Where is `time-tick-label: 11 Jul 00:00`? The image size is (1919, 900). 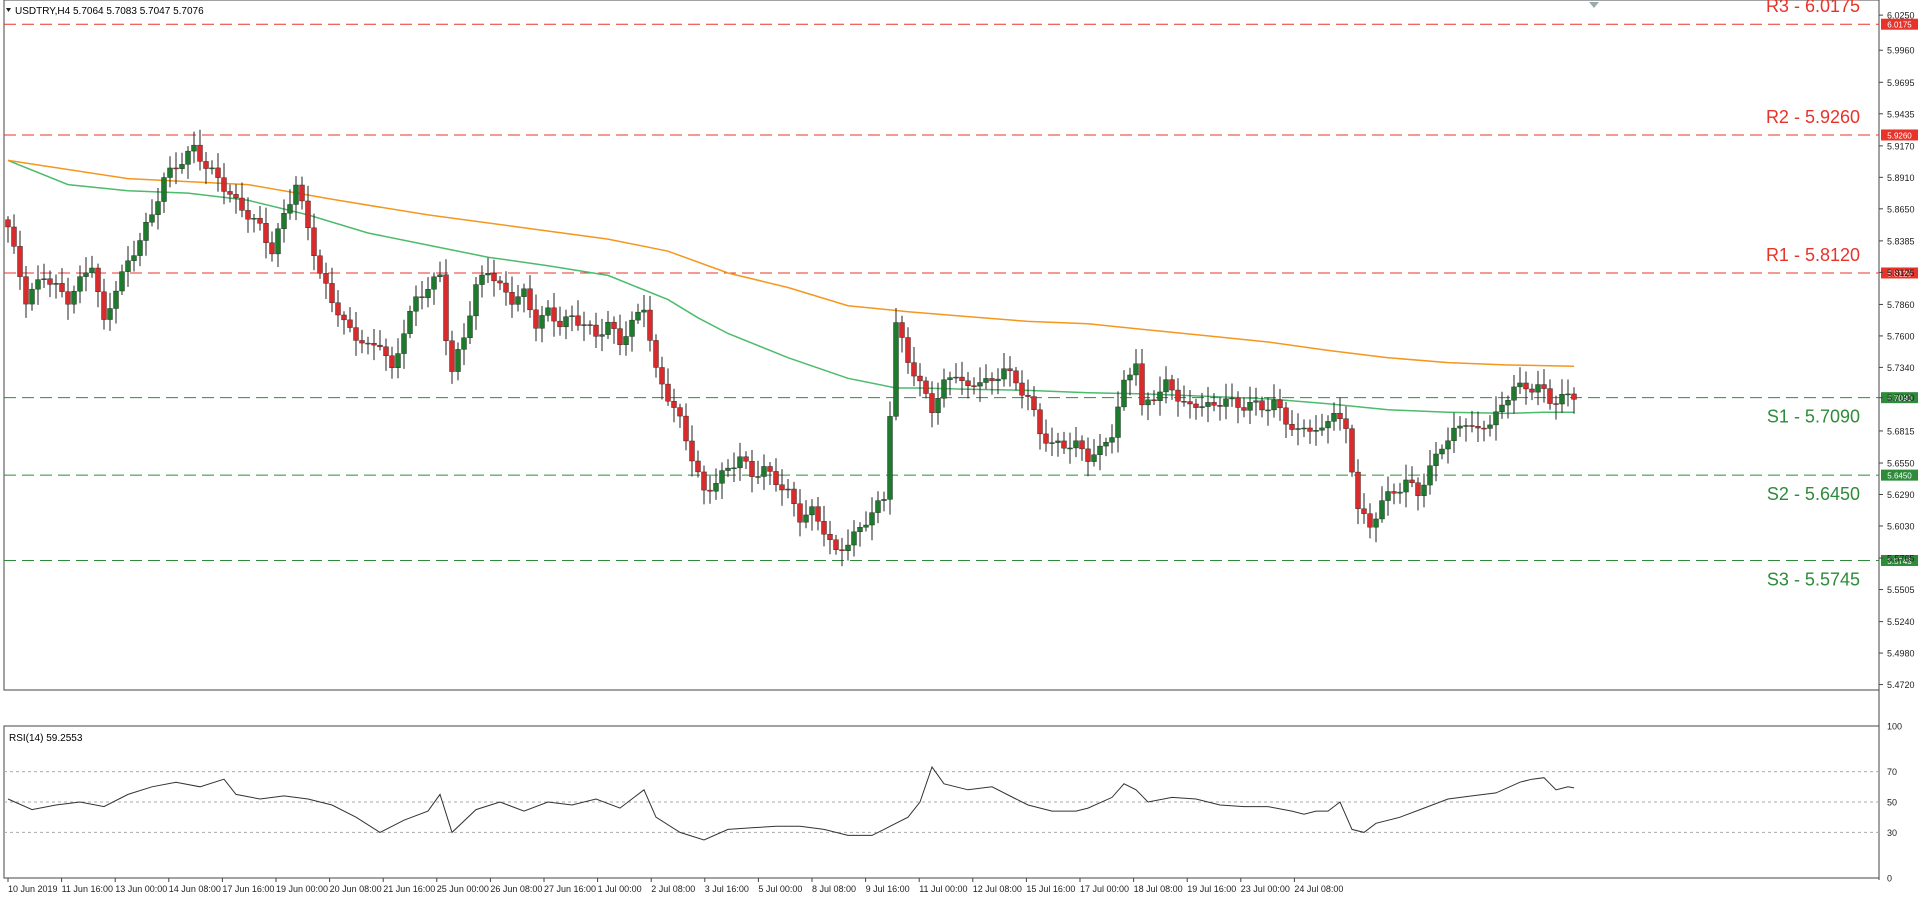
time-tick-label: 11 Jul 00:00 is located at coordinates (943, 889).